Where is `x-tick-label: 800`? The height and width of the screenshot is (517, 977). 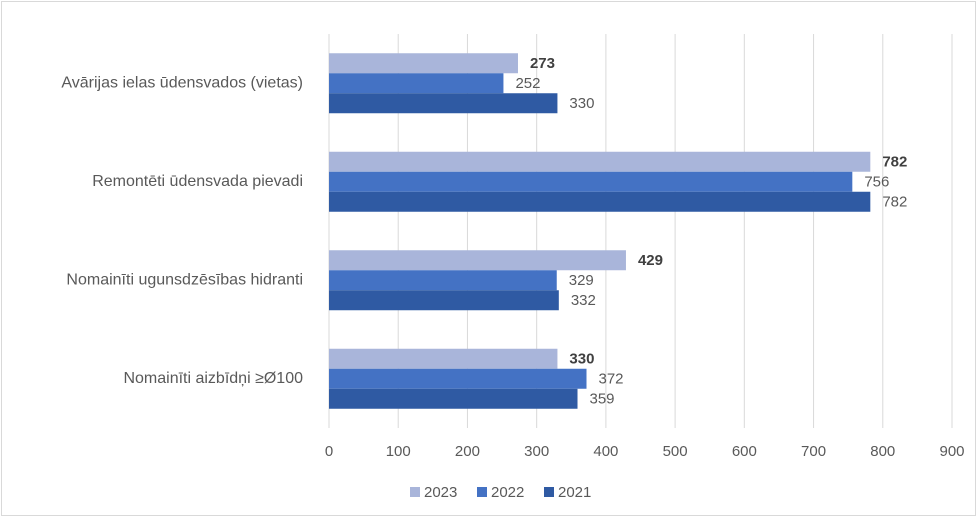
x-tick-label: 800 is located at coordinates (882, 451).